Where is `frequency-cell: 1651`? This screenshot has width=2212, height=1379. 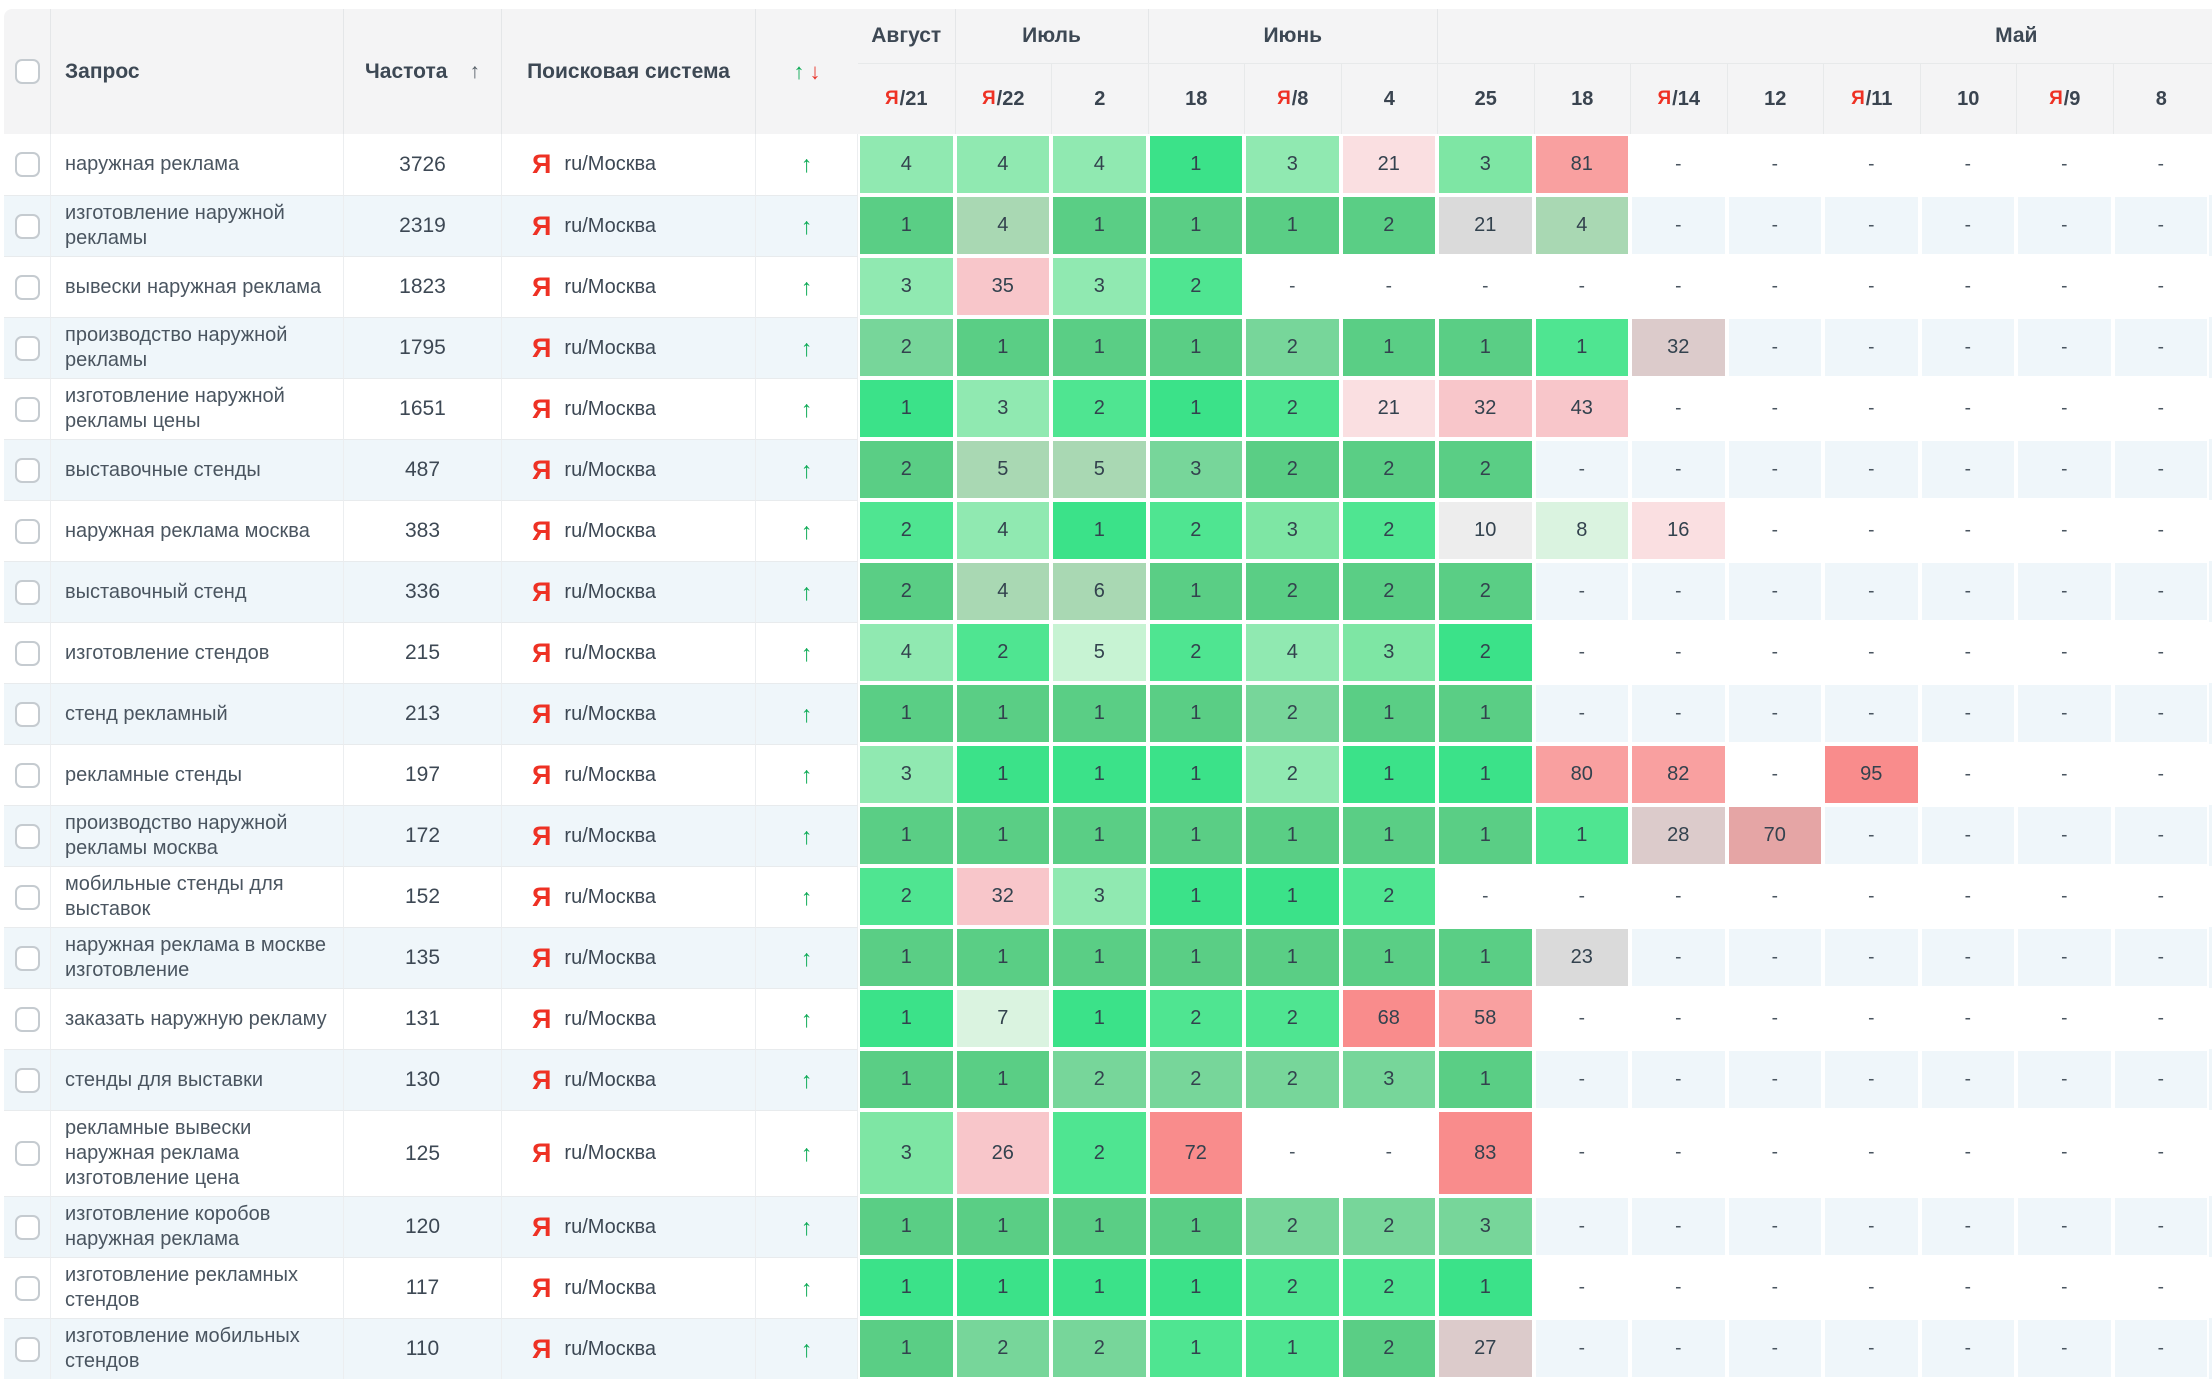 frequency-cell: 1651 is located at coordinates (423, 408).